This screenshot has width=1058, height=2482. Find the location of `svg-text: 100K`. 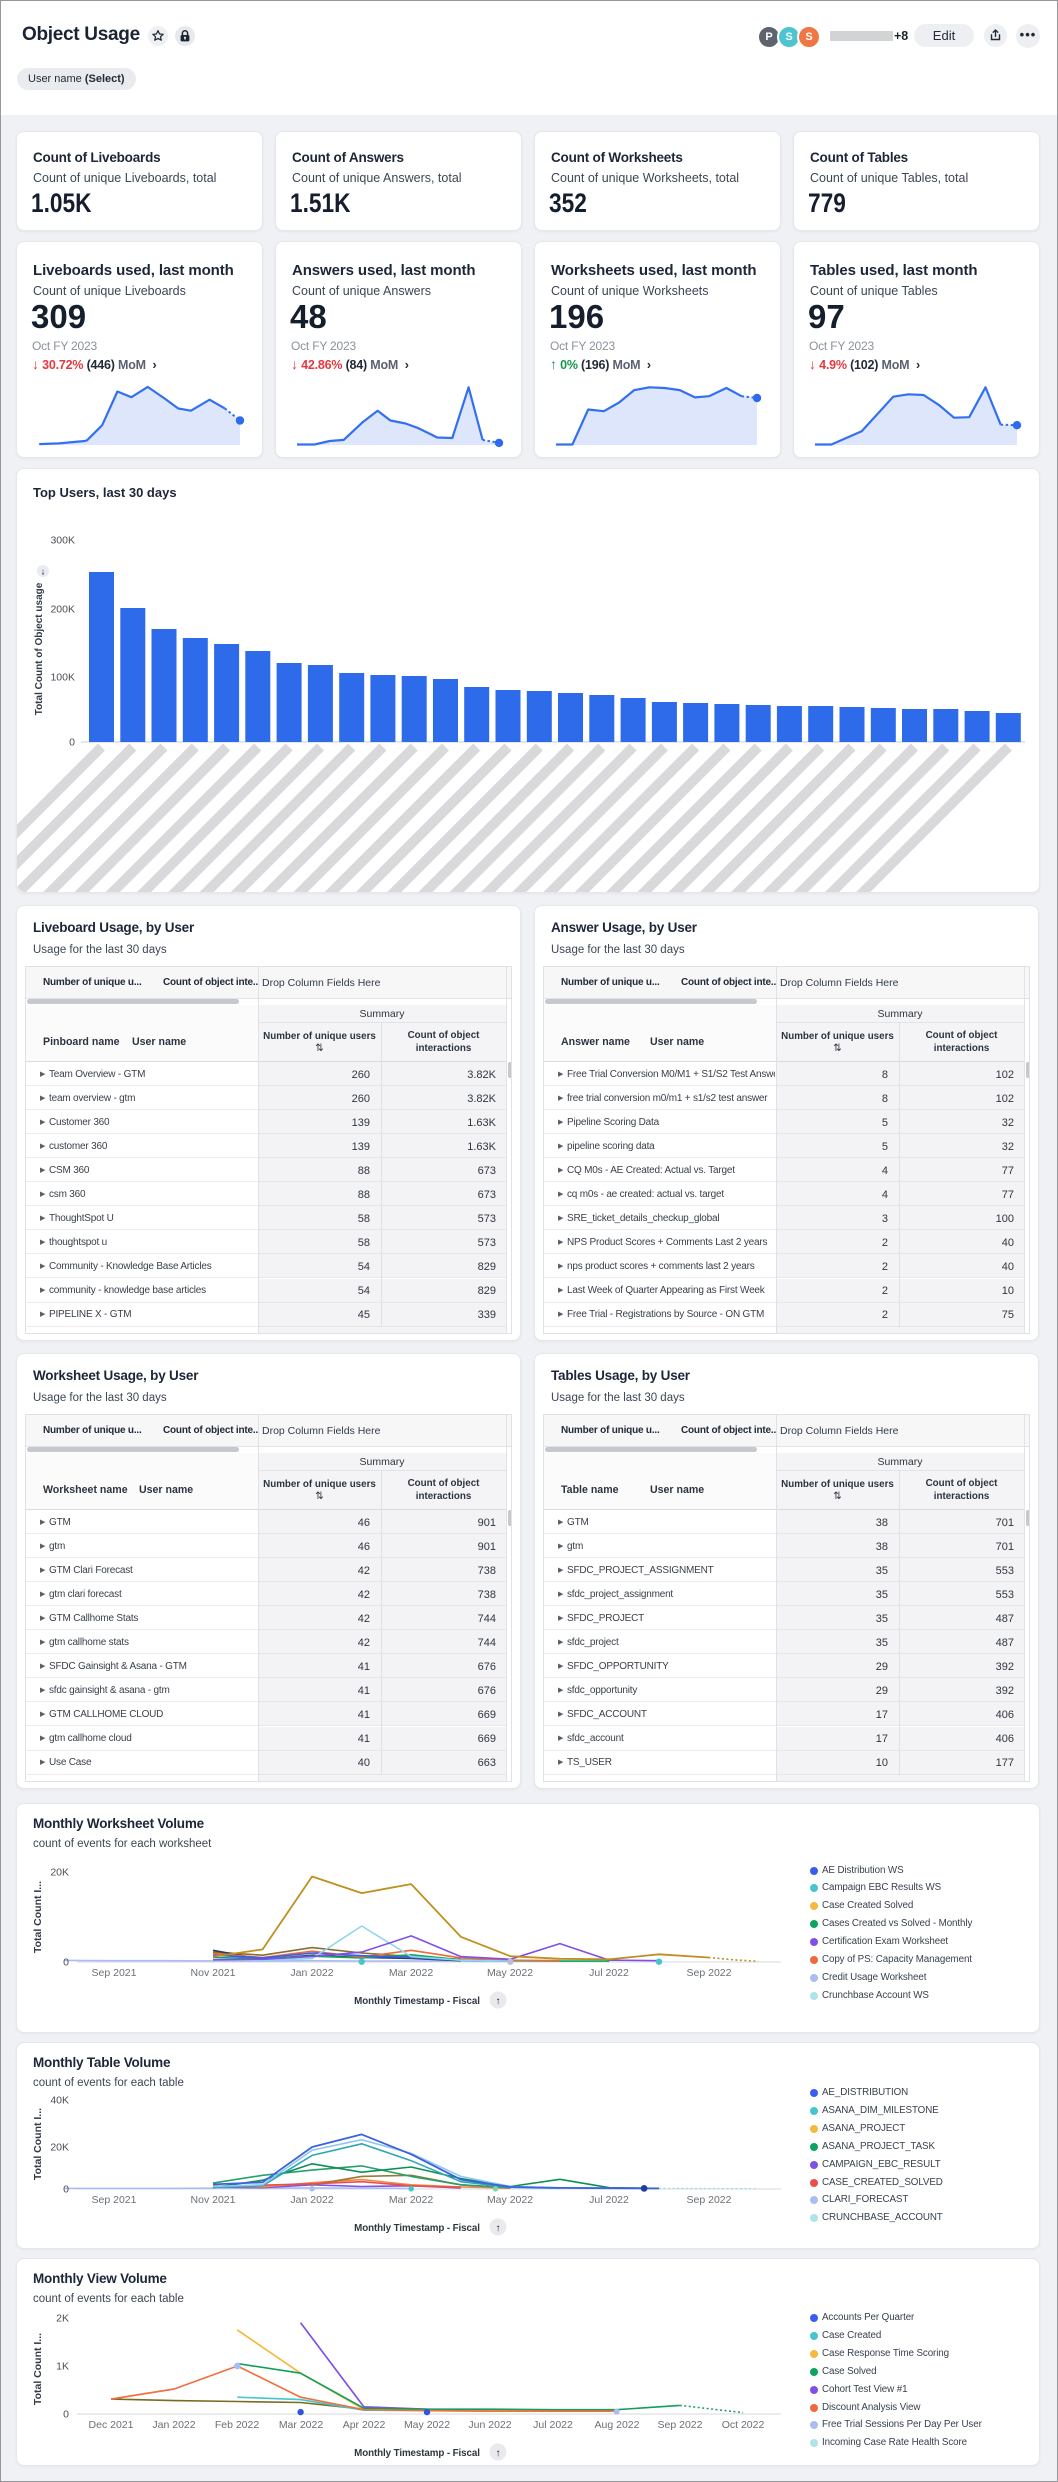

svg-text: 100K is located at coordinates (62, 678).